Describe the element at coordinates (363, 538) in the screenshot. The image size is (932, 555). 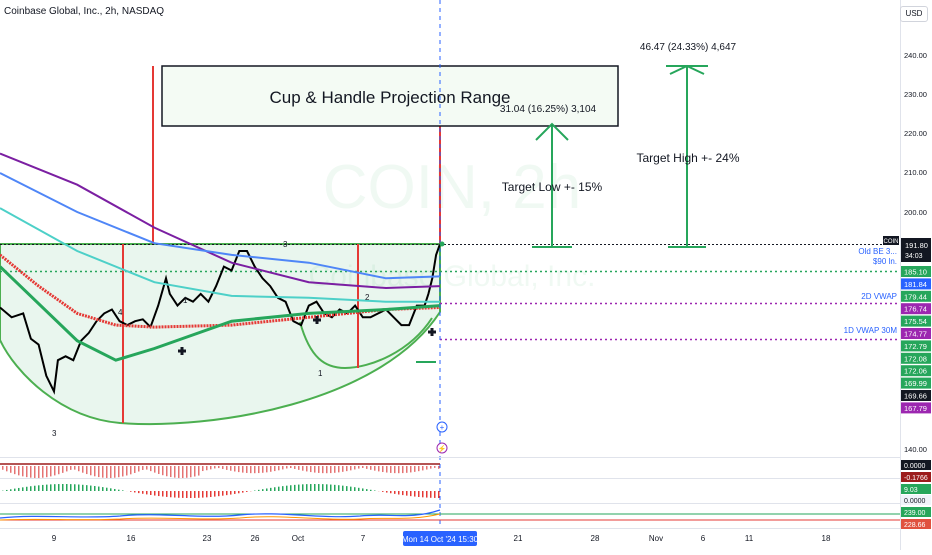
I see `time-tick: 7` at that location.